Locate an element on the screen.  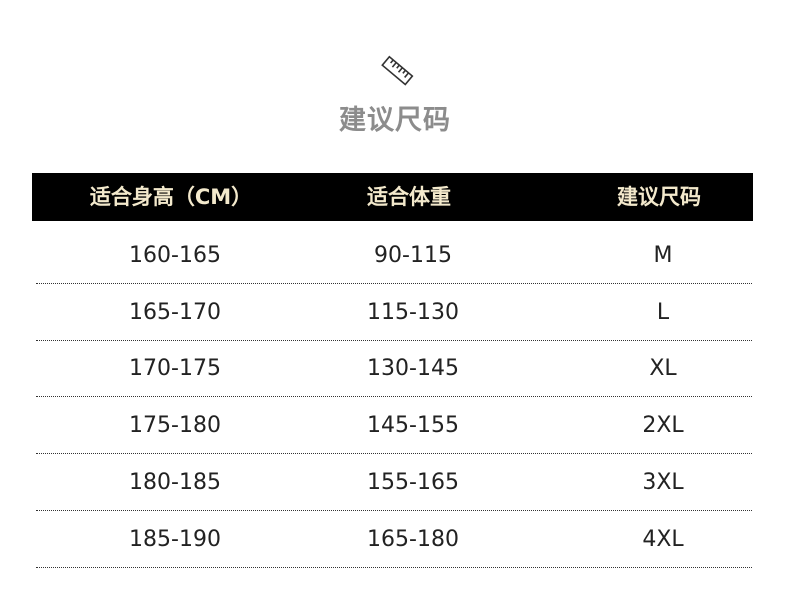
ruler-icon is located at coordinates (397, 70).